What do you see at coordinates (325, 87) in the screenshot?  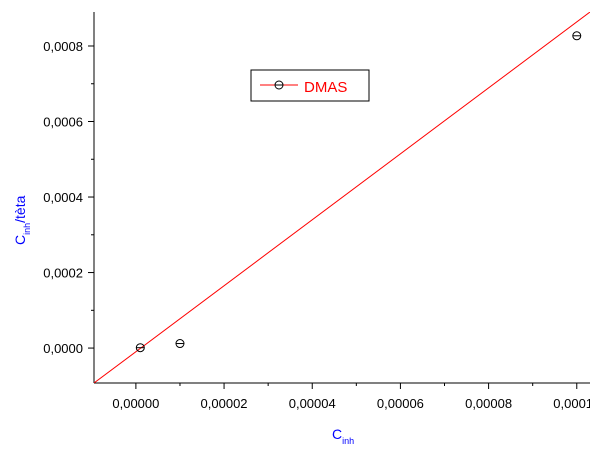 I see `legend-label: DMAS` at bounding box center [325, 87].